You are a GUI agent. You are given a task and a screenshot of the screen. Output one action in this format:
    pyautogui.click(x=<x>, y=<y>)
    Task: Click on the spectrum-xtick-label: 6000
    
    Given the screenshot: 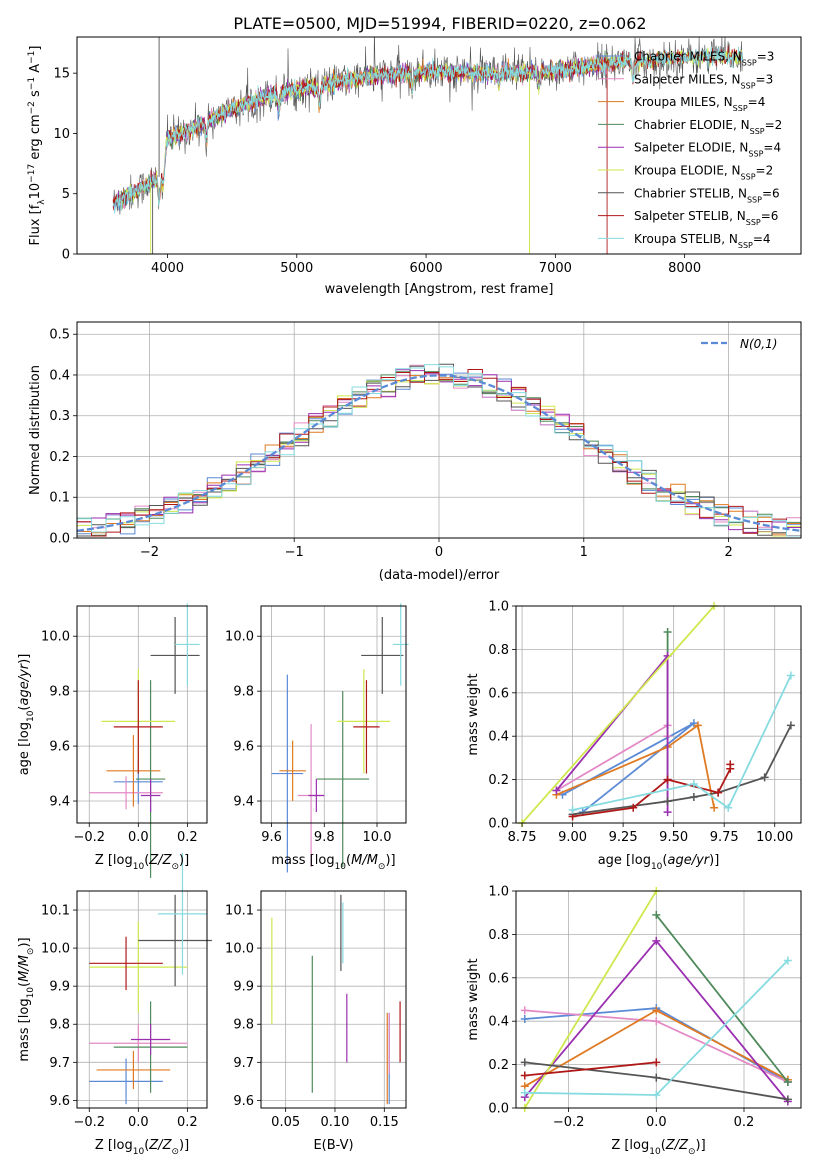 What is the action you would take?
    pyautogui.click(x=426, y=268)
    